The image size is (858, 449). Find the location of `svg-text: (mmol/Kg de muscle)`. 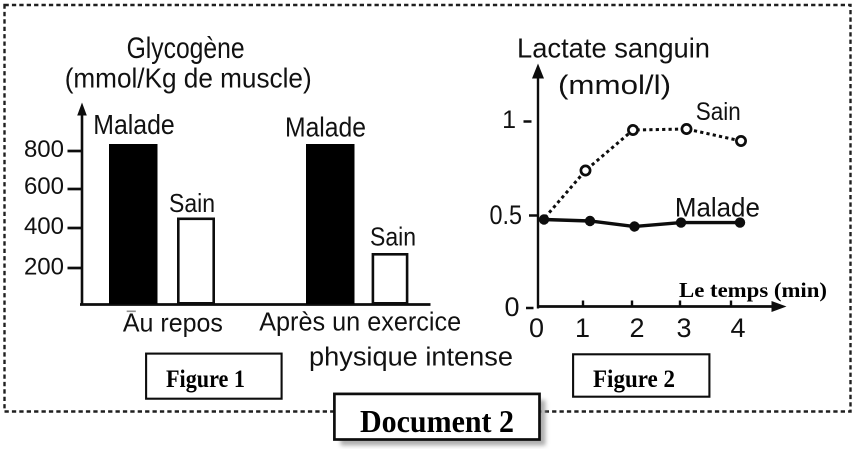

svg-text: (mmol/Kg de muscle) is located at coordinates (188, 78).